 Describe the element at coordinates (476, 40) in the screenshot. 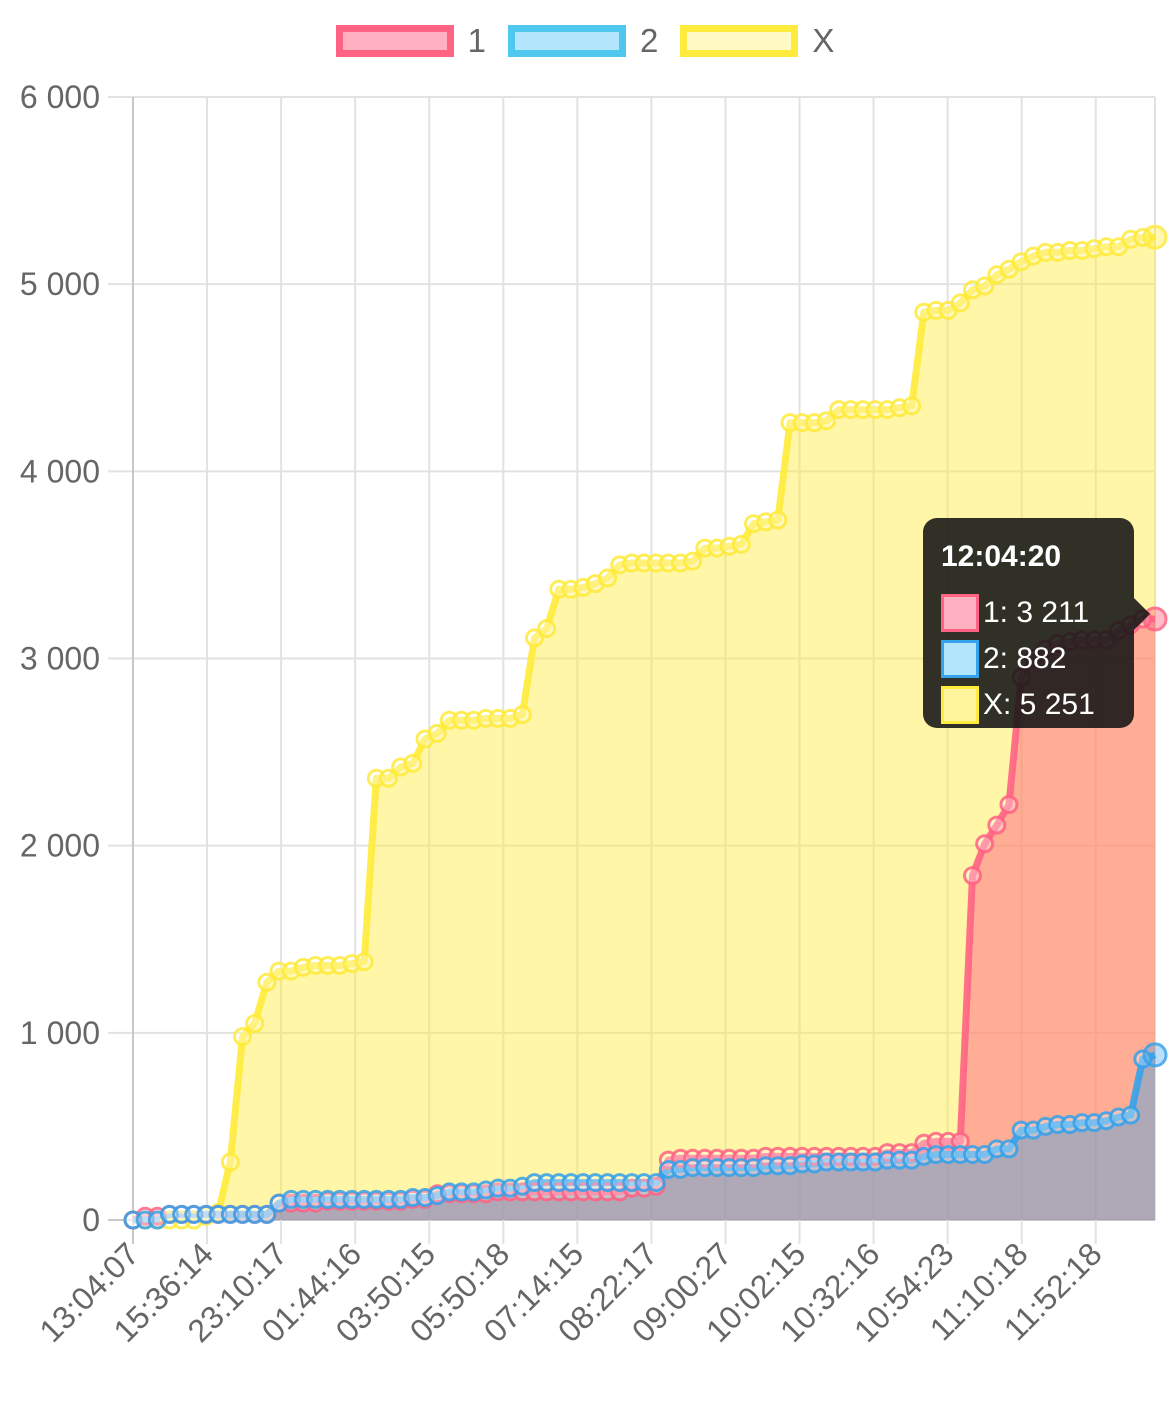

I see `legend-label-1: 1` at that location.